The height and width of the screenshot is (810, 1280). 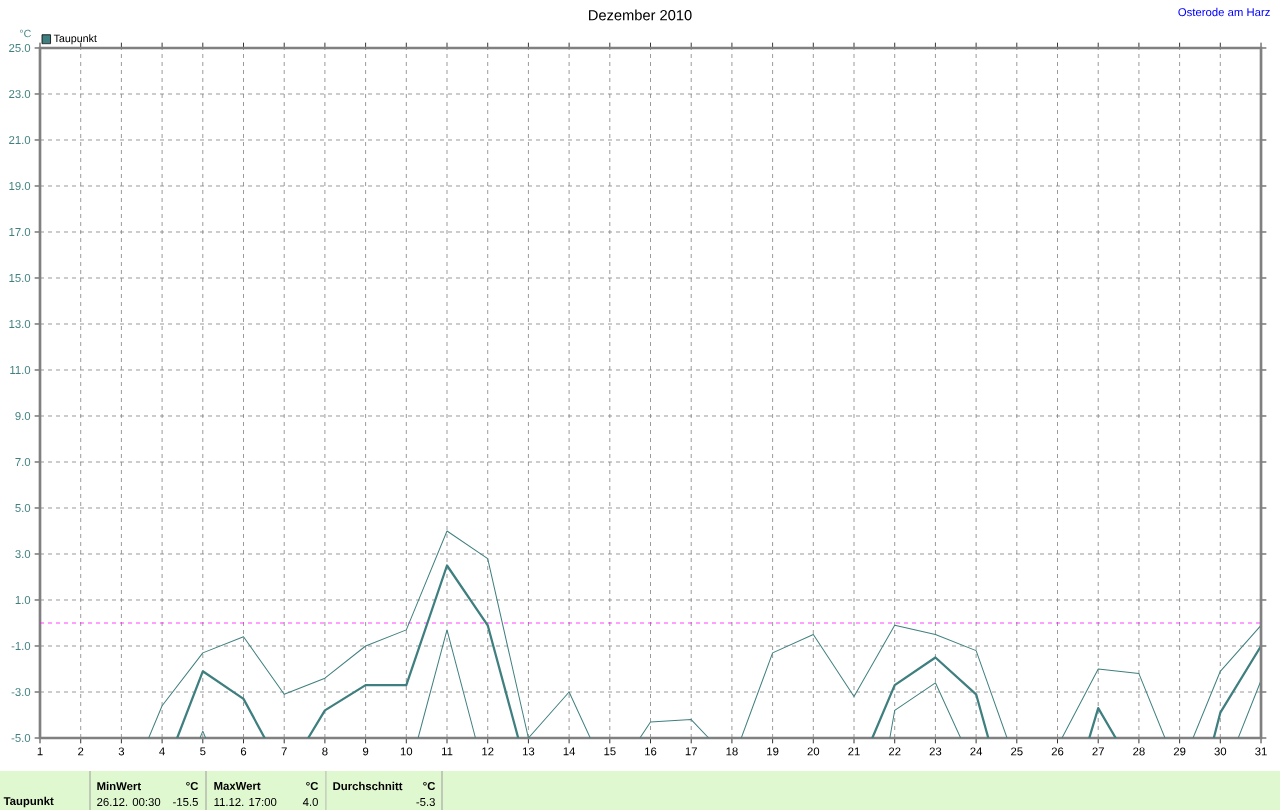 I want to click on chart-title: Dezember 2010, so click(x=640, y=15).